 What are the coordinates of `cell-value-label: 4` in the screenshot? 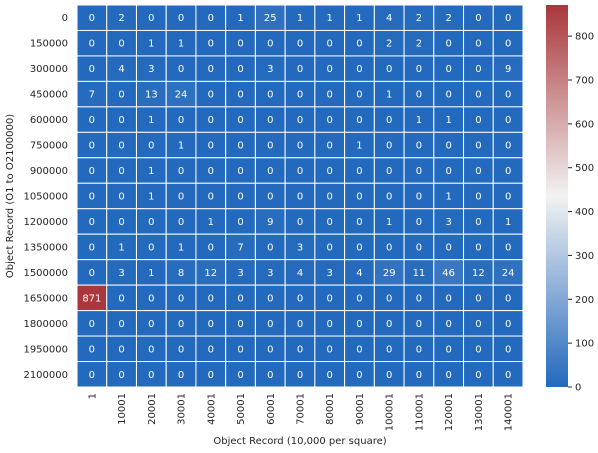 It's located at (359, 273).